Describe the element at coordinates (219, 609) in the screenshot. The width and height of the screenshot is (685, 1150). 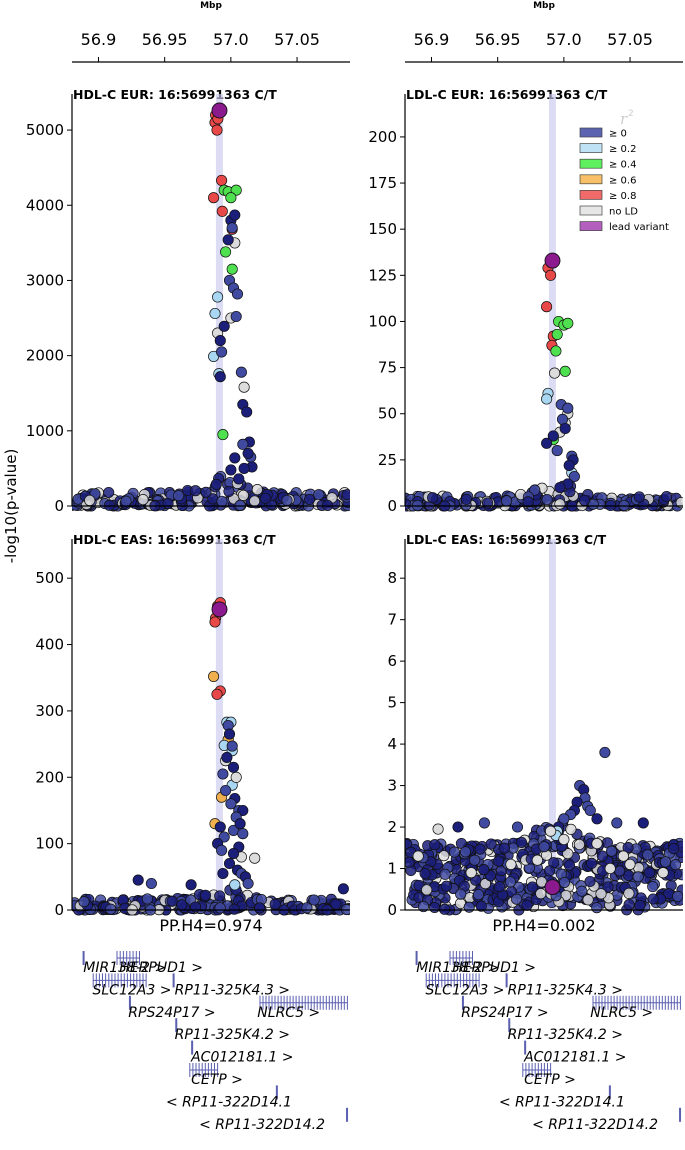
I see `lead-variant-point` at that location.